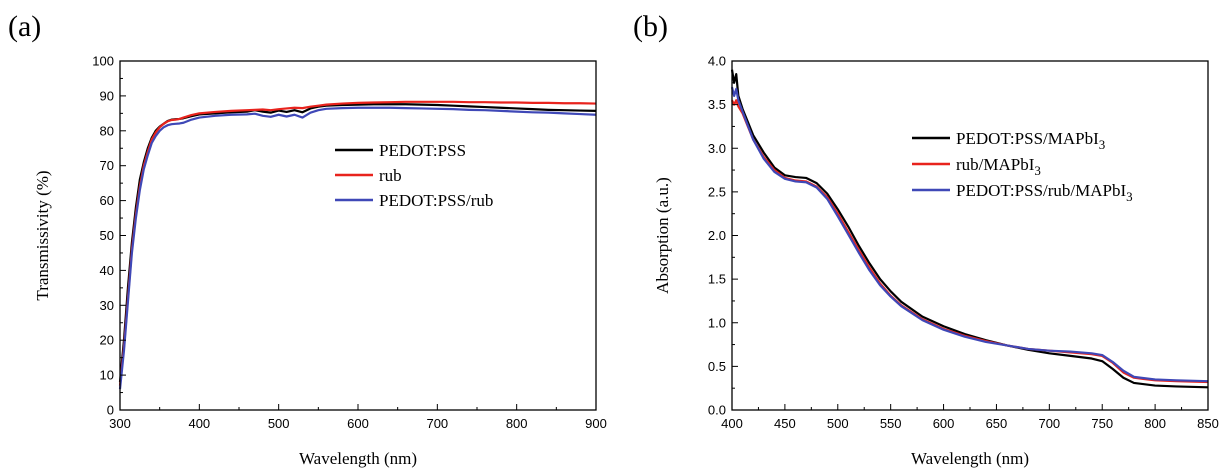 Image resolution: width=1223 pixels, height=473 pixels. What do you see at coordinates (1208, 423) in the screenshot?
I see `x-tick-label: 850` at bounding box center [1208, 423].